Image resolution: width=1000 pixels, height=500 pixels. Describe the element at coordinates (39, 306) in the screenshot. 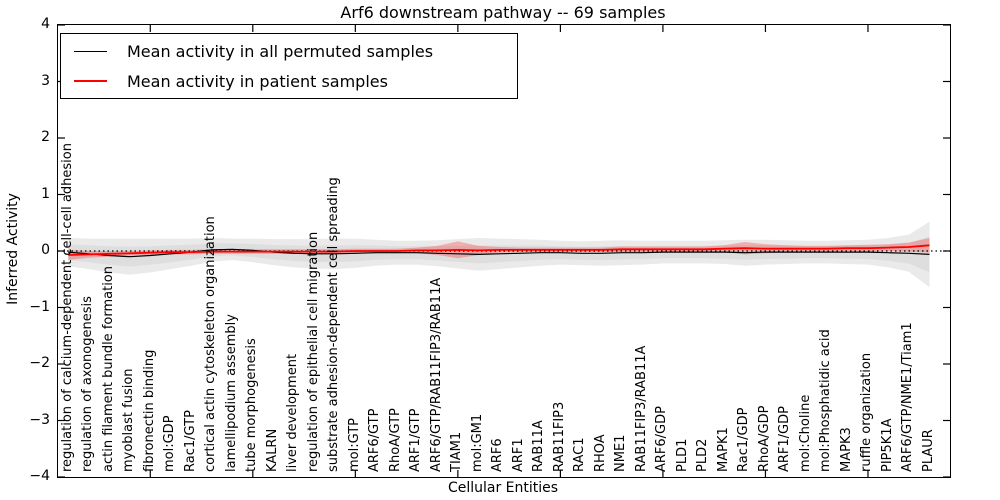

I see `y-tick-label: −1` at that location.